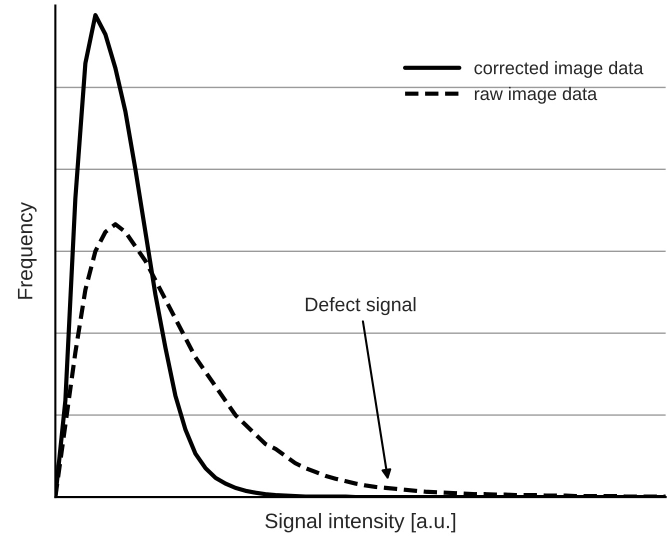 Image resolution: width=667 pixels, height=548 pixels. I want to click on annotation: Defect signal, so click(361, 306).